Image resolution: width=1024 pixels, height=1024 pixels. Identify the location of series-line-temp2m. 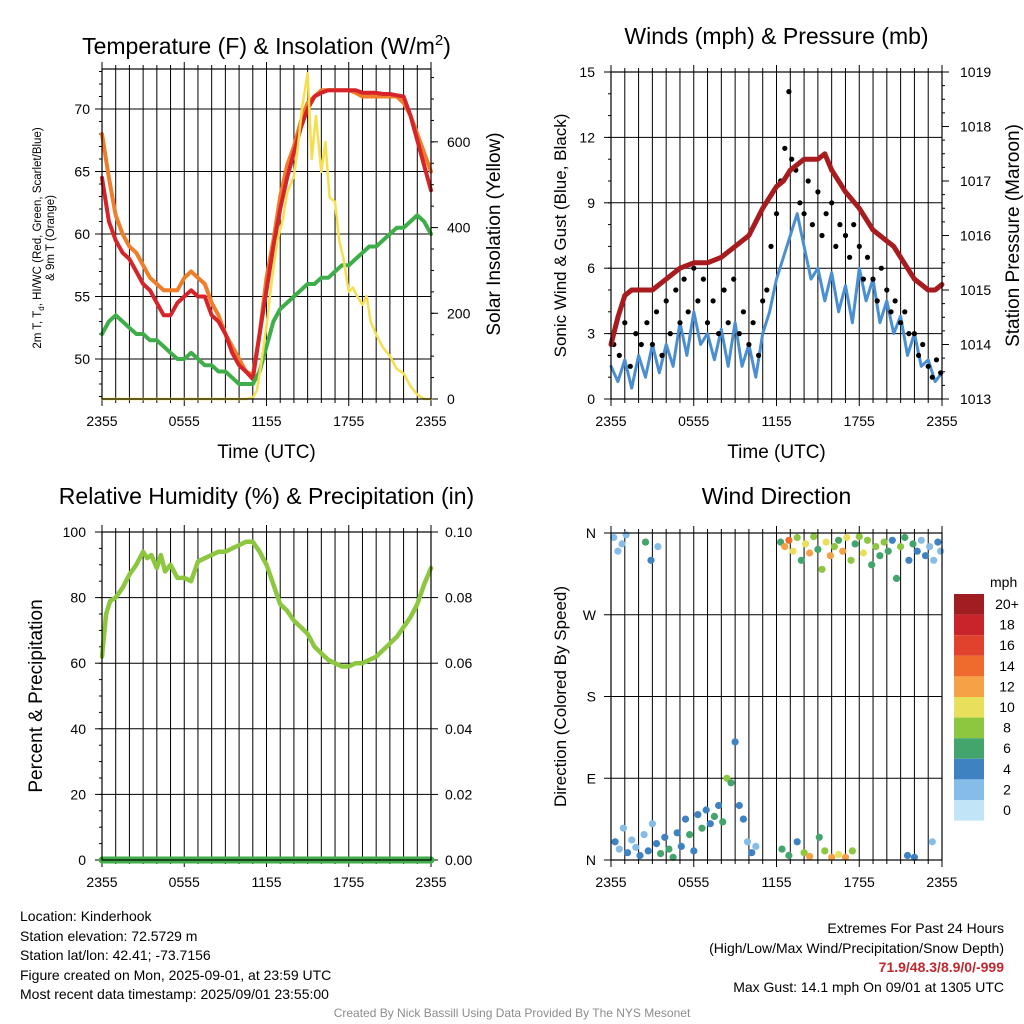
(266, 234).